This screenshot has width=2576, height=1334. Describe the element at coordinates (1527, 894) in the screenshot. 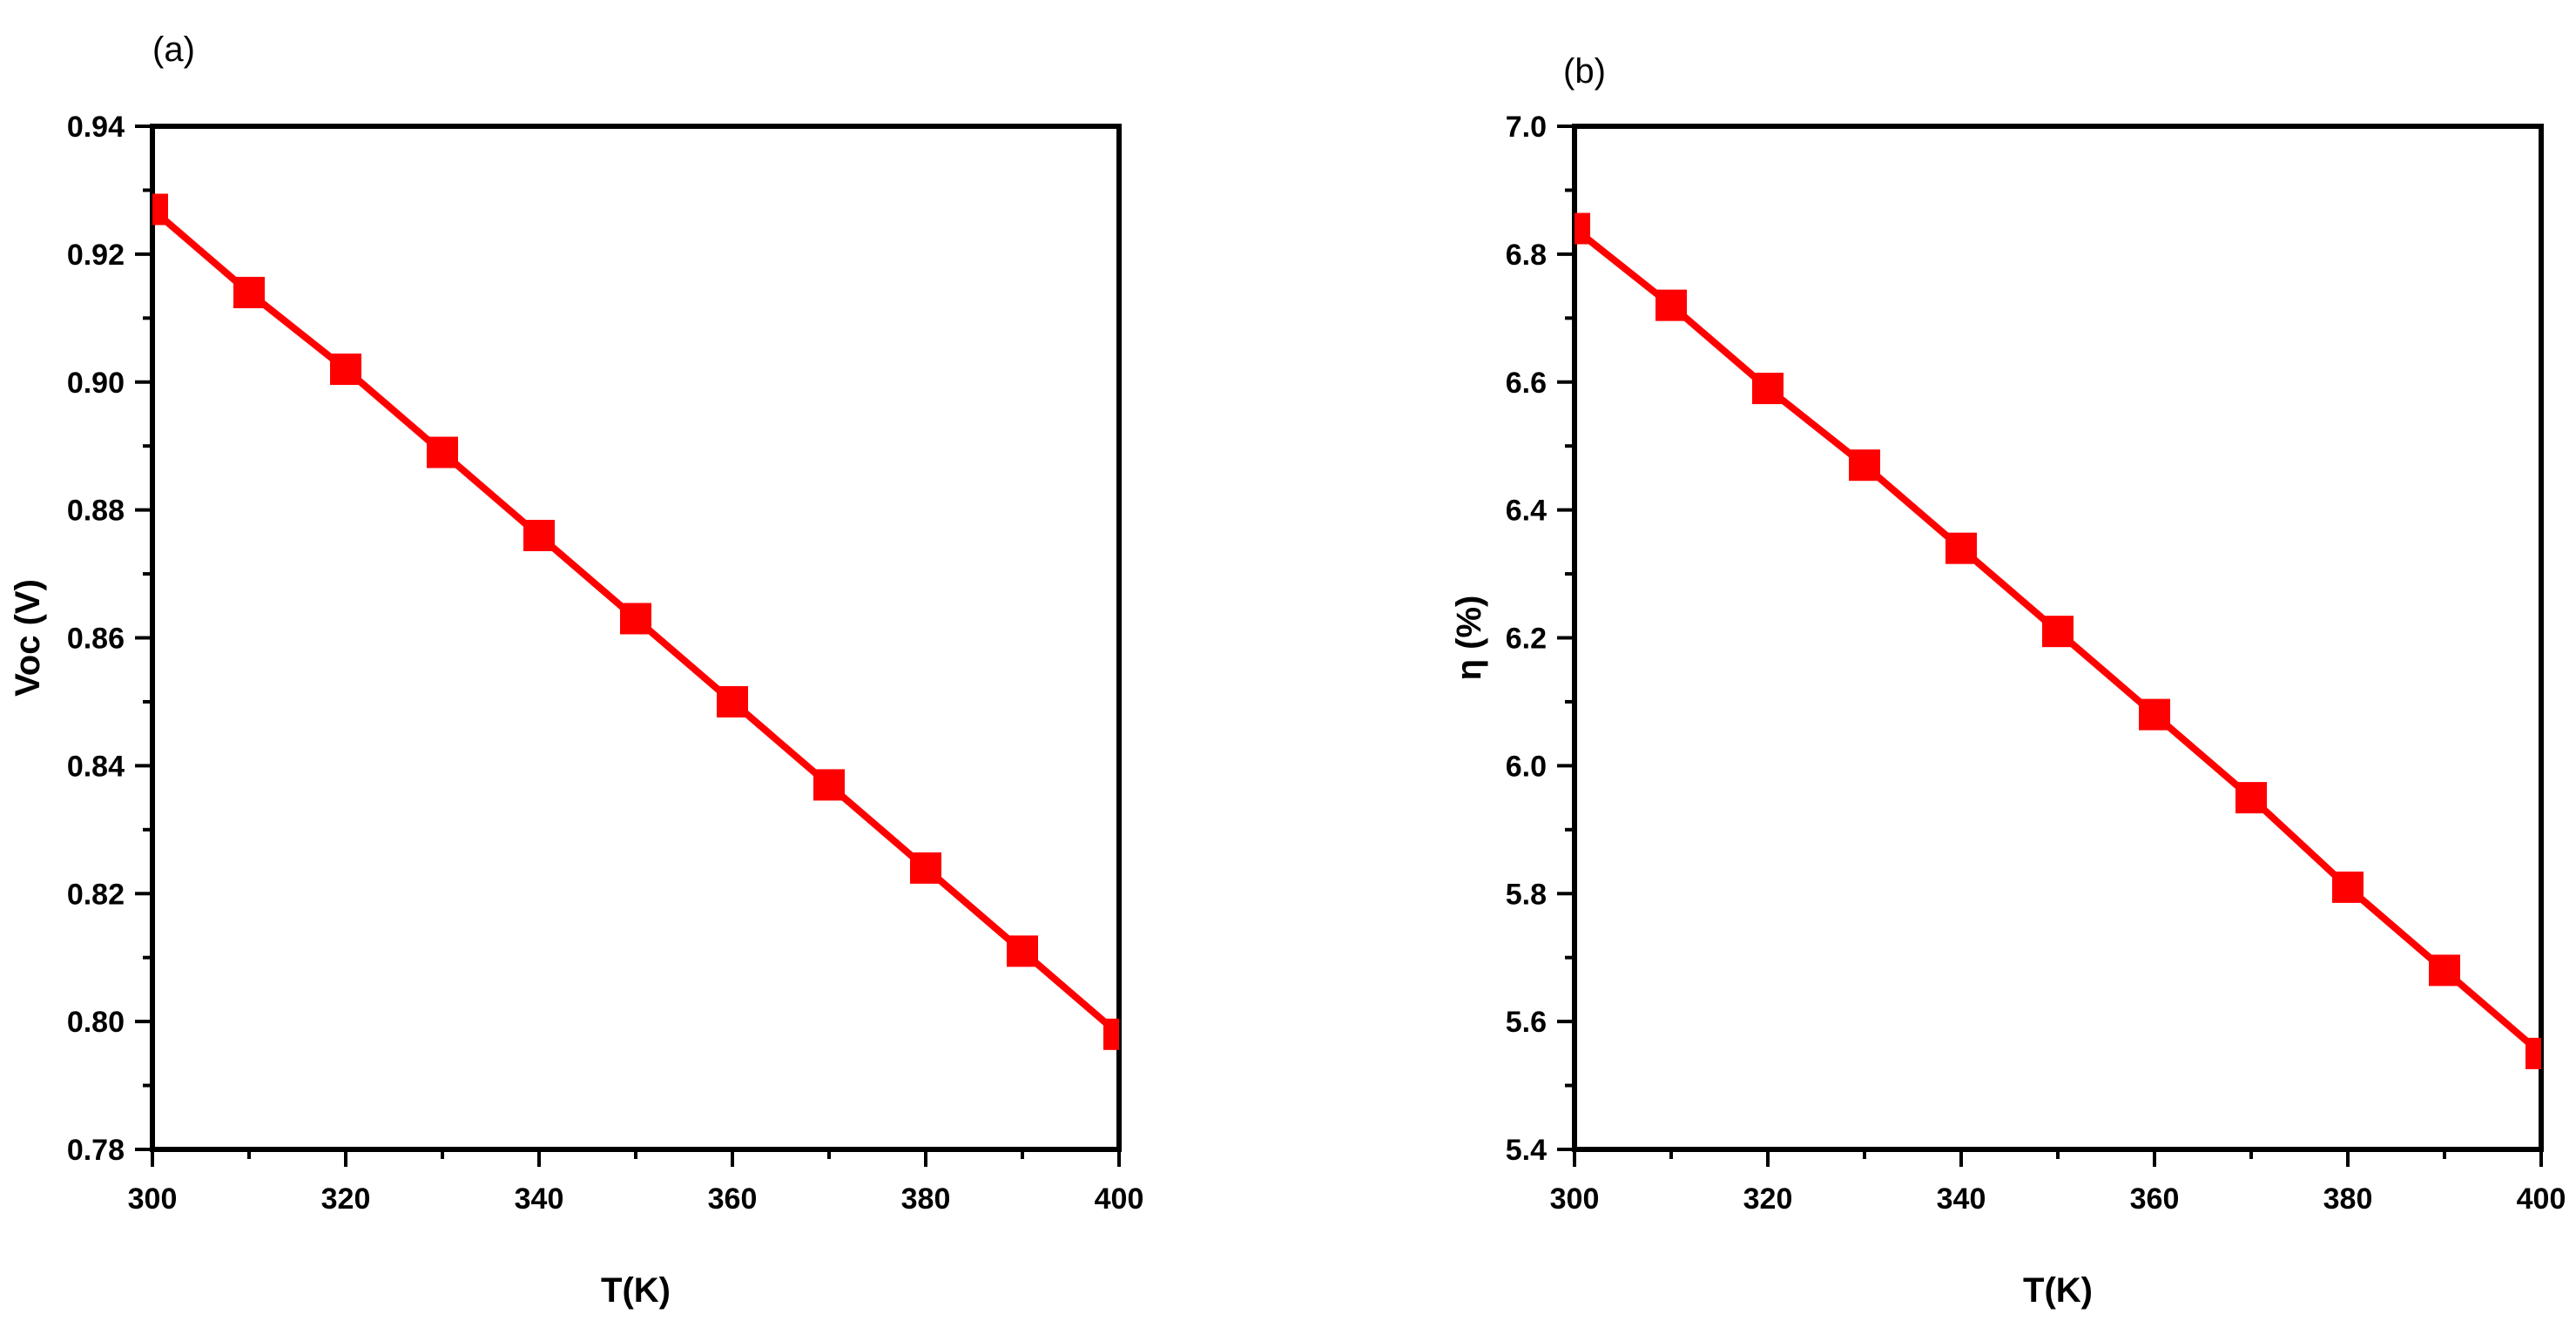

I see `y-tick-label: 5.8` at that location.